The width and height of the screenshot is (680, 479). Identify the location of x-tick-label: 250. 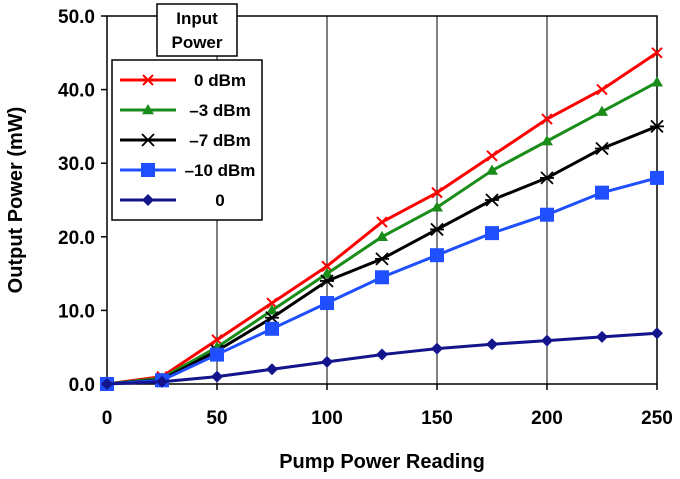
(657, 418).